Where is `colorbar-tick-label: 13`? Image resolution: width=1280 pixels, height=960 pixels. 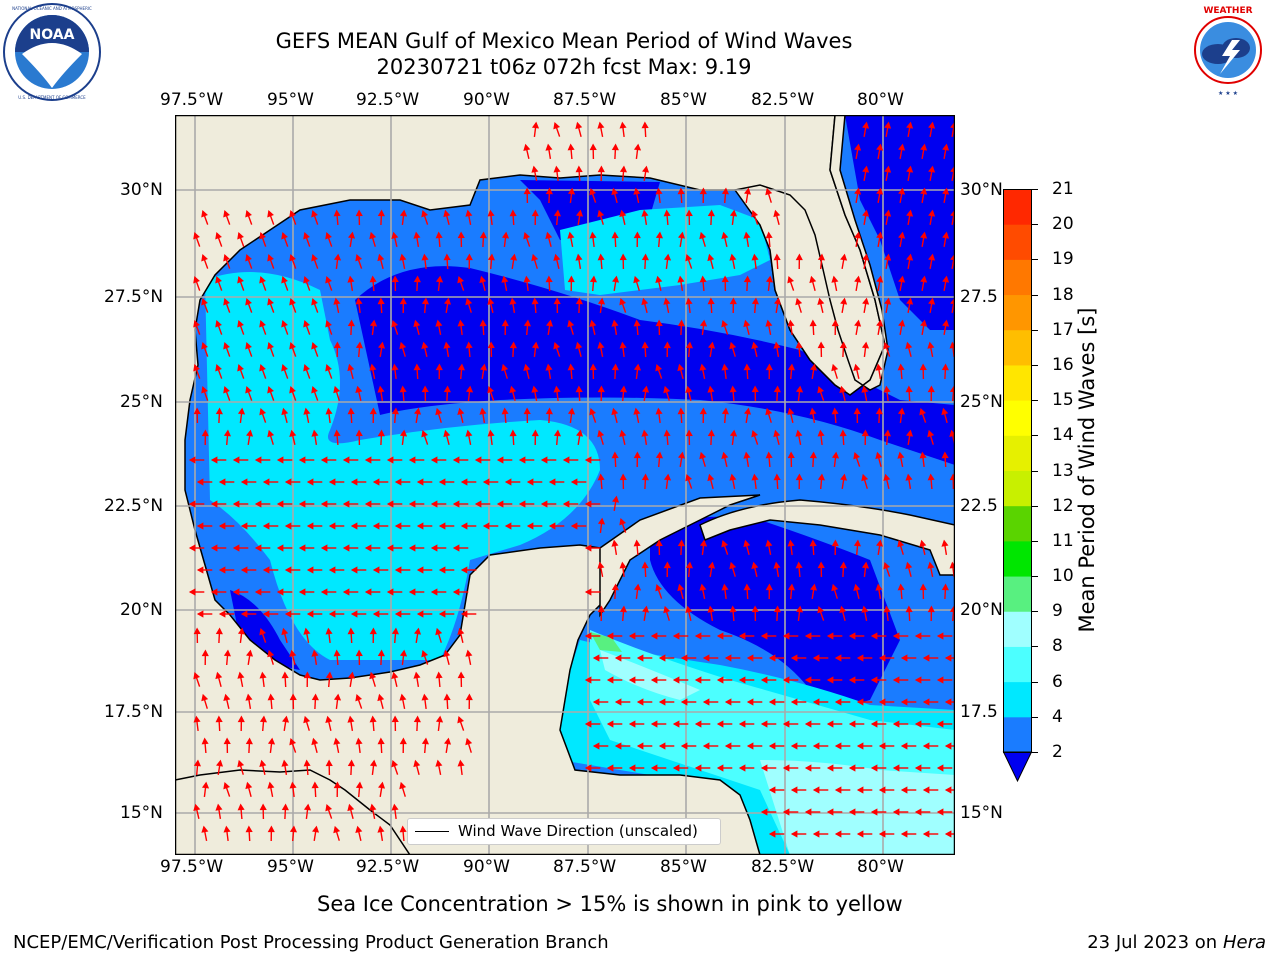
colorbar-tick-label: 13 is located at coordinates (1063, 470).